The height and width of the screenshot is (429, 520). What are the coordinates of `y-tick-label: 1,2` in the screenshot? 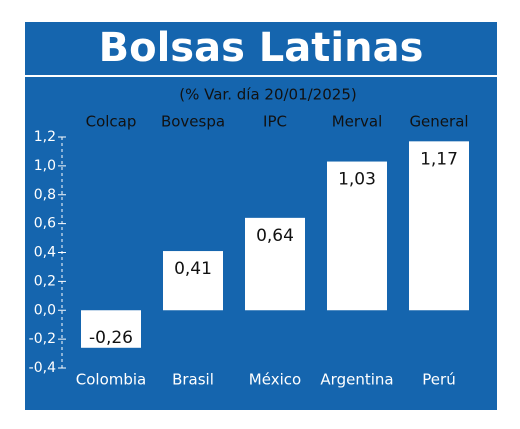 It's located at (45, 137).